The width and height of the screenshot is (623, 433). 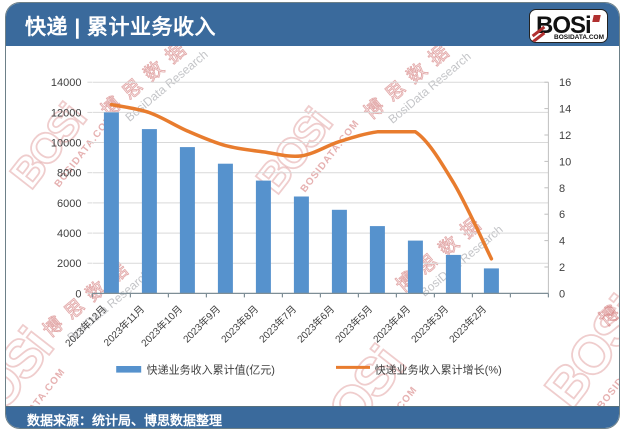 What do you see at coordinates (565, 136) in the screenshot?
I see `svg-text: 12` at bounding box center [565, 136].